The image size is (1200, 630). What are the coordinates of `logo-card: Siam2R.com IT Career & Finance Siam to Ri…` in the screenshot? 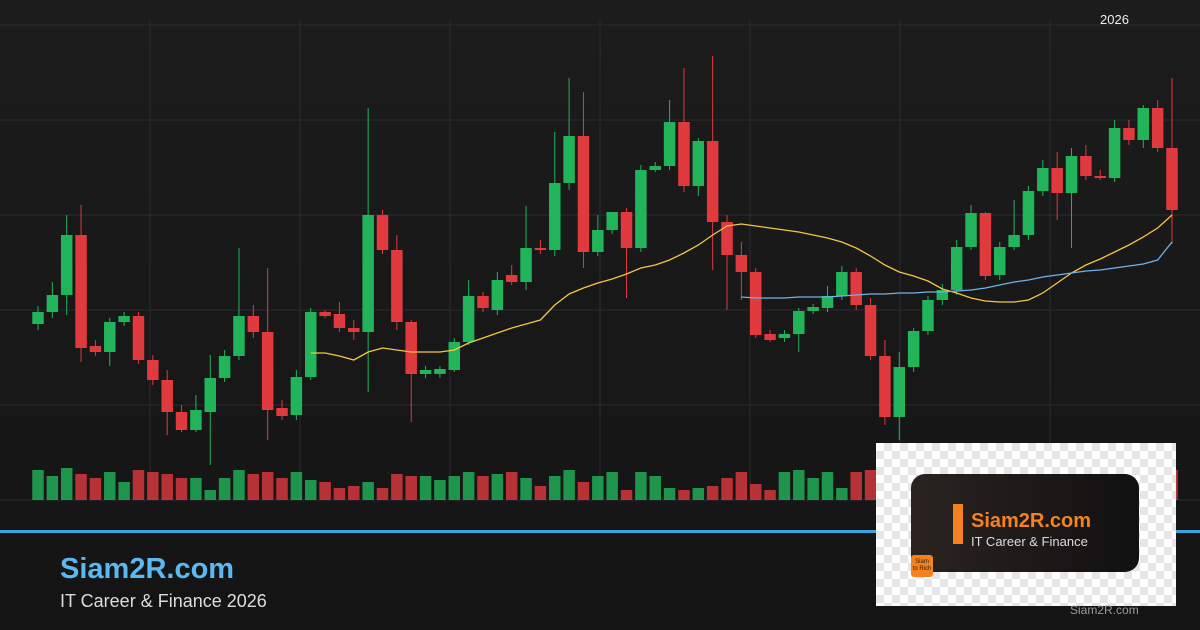 It's located at (1026, 524).